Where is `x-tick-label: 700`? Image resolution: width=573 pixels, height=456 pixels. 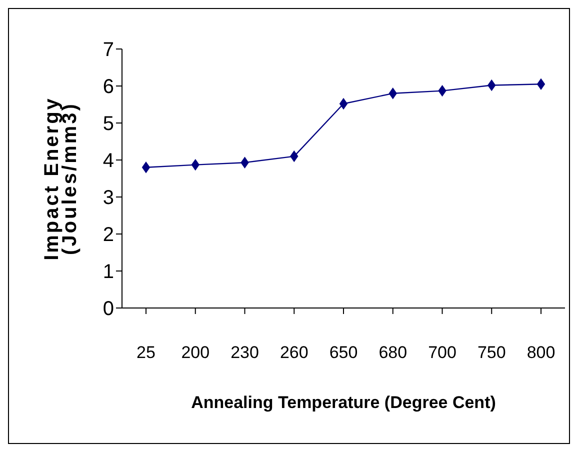 x-tick-label: 700 is located at coordinates (442, 352).